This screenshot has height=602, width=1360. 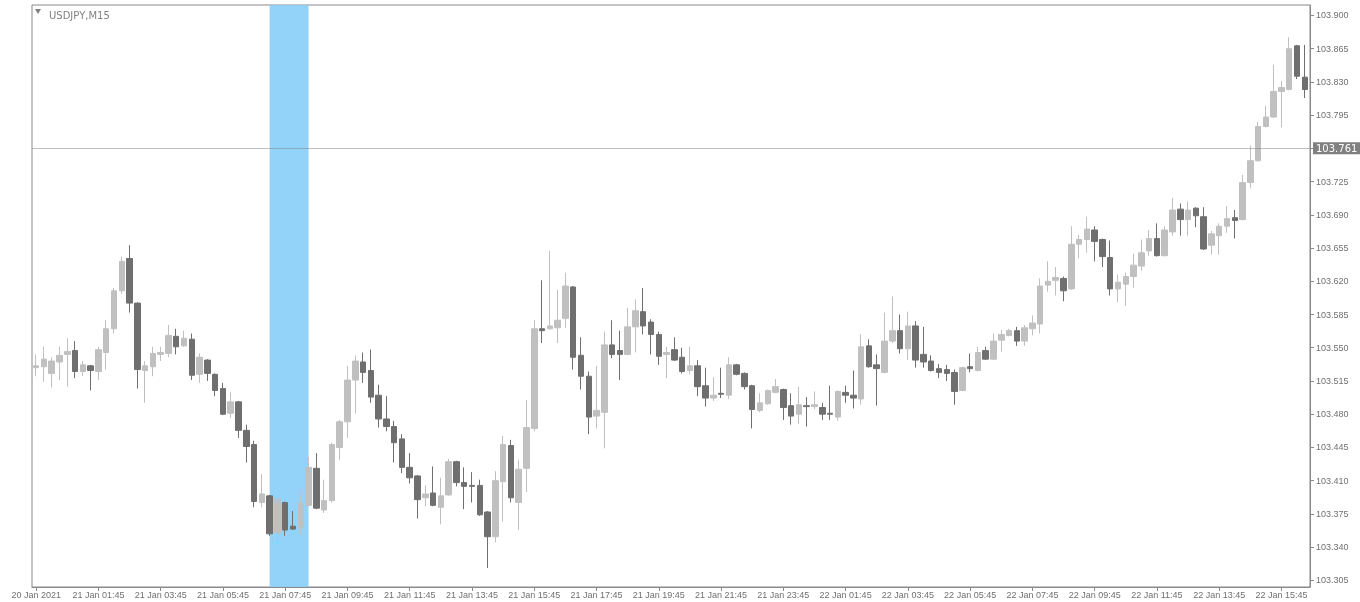 What do you see at coordinates (721, 594) in the screenshot?
I see `x-tick-label: 21 Jan 21:45` at bounding box center [721, 594].